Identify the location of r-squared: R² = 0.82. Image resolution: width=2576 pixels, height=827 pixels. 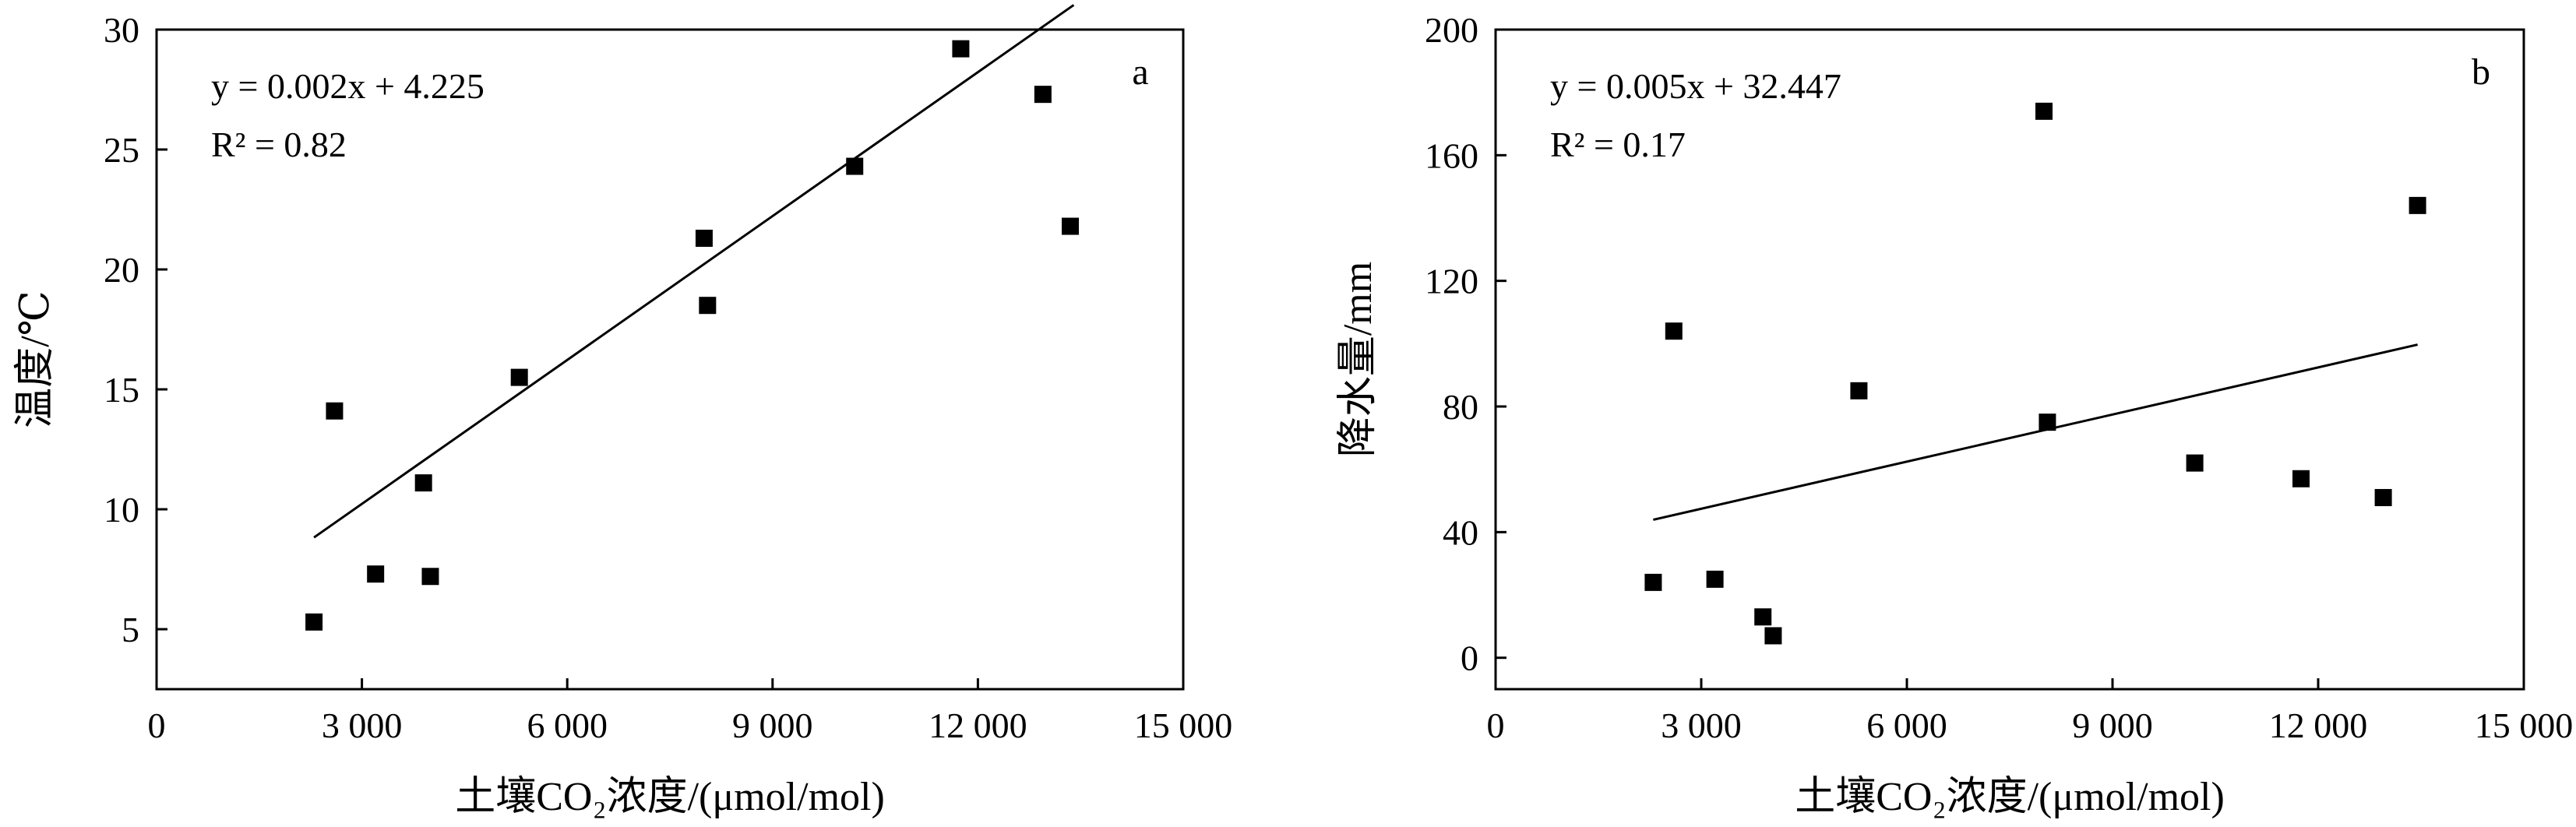
(279, 144).